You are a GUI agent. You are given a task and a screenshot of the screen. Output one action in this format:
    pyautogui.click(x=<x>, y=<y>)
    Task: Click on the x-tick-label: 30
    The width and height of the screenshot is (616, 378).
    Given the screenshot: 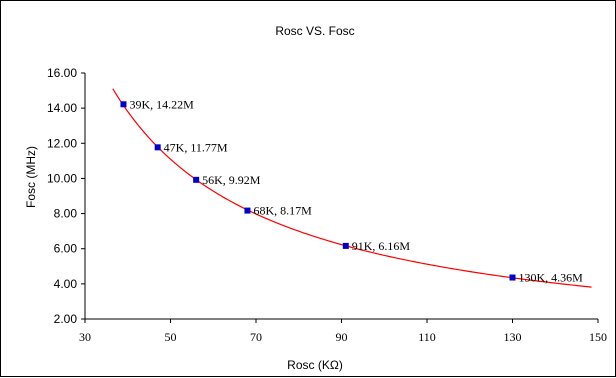 What is the action you would take?
    pyautogui.click(x=85, y=337)
    